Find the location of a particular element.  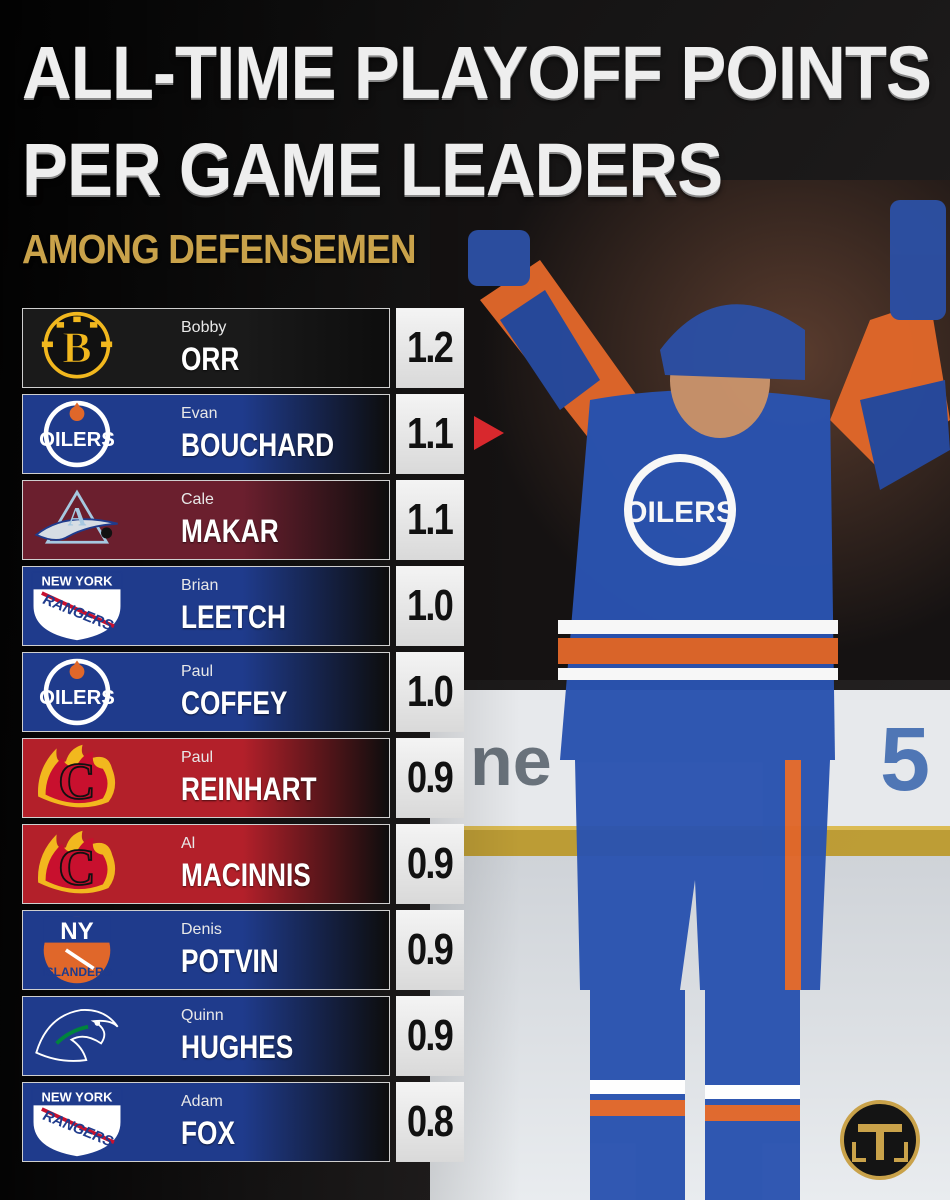

subtitle: AMONG DEFENSEMEN is located at coordinates (219, 249).